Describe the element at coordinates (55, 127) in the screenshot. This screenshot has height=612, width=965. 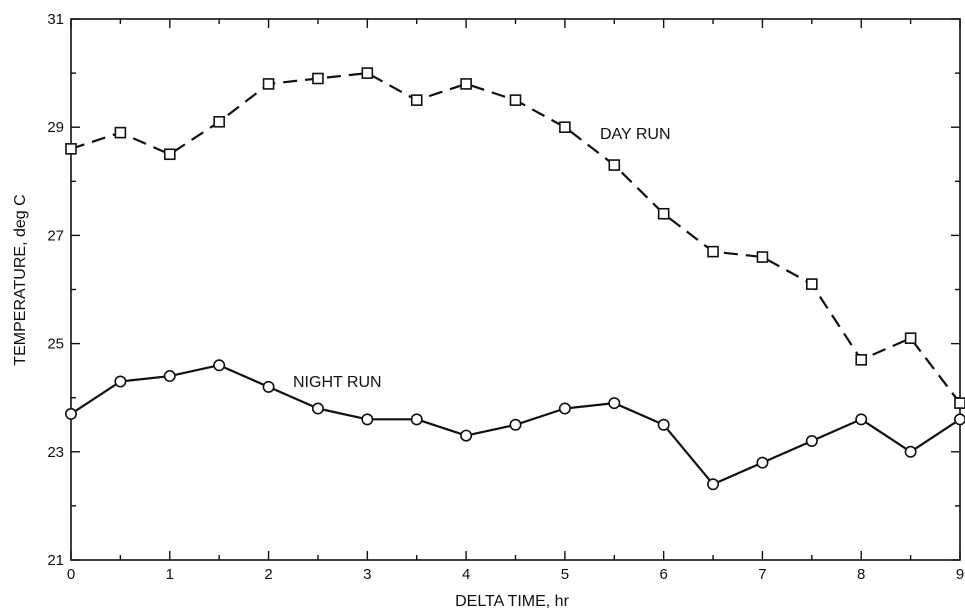
I see `y-tick-label: 29` at that location.